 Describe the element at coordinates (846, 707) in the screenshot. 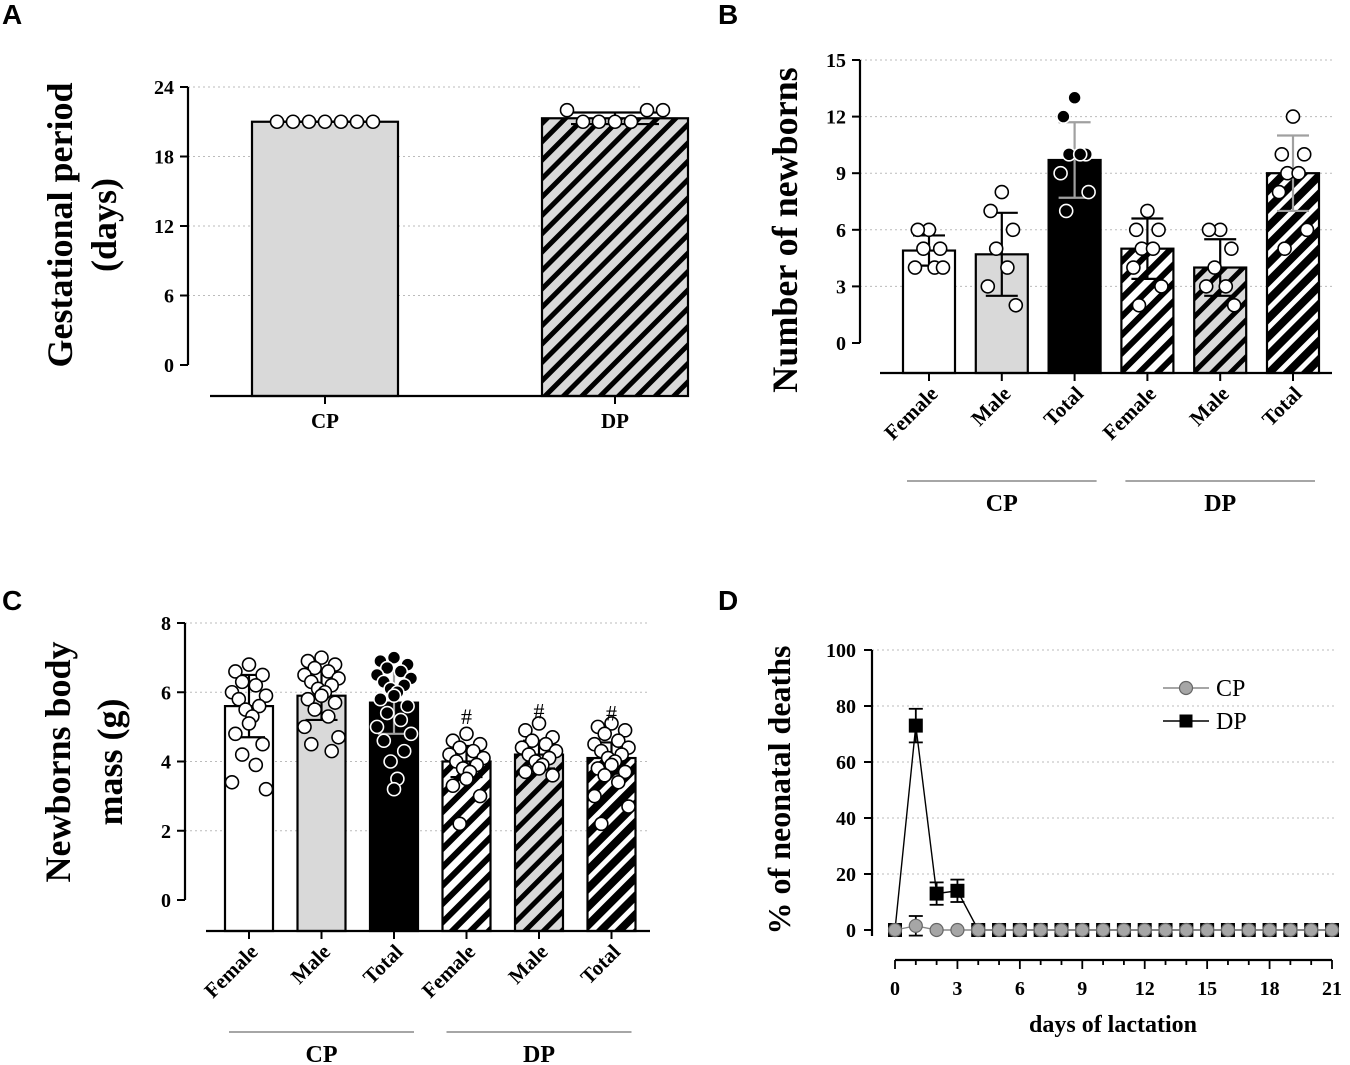

I see `y-tick-label: 80` at that location.